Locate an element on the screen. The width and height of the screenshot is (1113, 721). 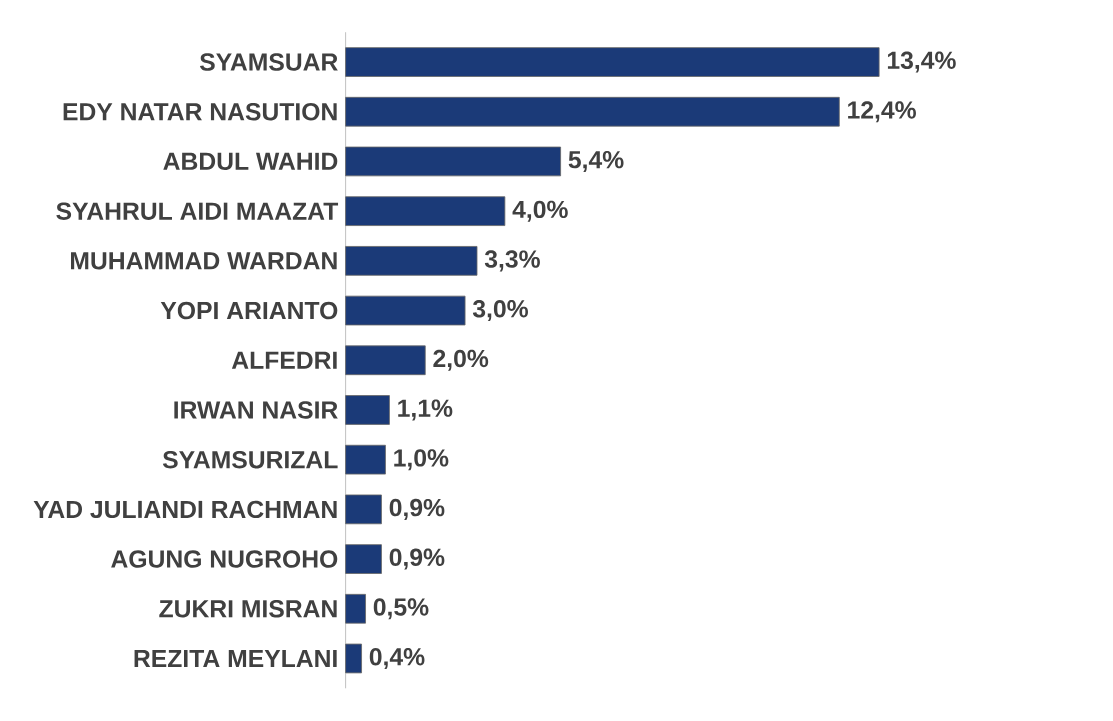
data-label: 5,4% is located at coordinates (596, 162).